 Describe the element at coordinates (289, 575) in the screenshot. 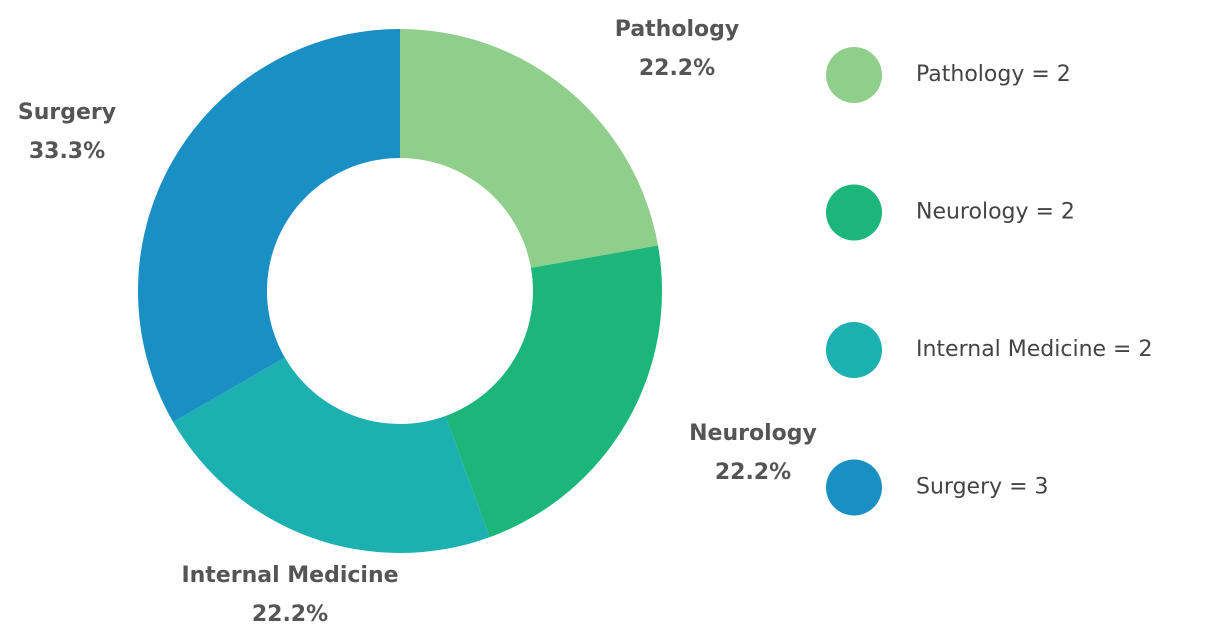

I see `slice-label: Internal Medicine` at that location.